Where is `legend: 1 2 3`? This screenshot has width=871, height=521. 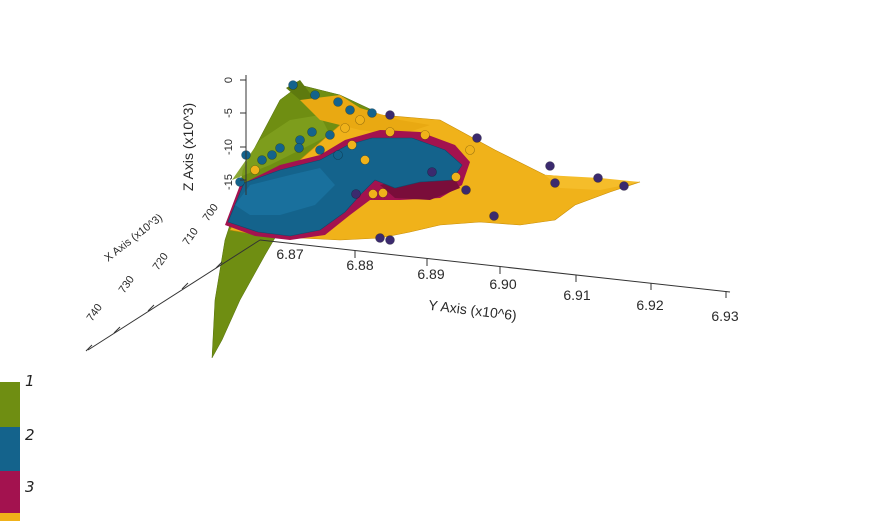
legend: 1 2 3 is located at coordinates (17, 446).